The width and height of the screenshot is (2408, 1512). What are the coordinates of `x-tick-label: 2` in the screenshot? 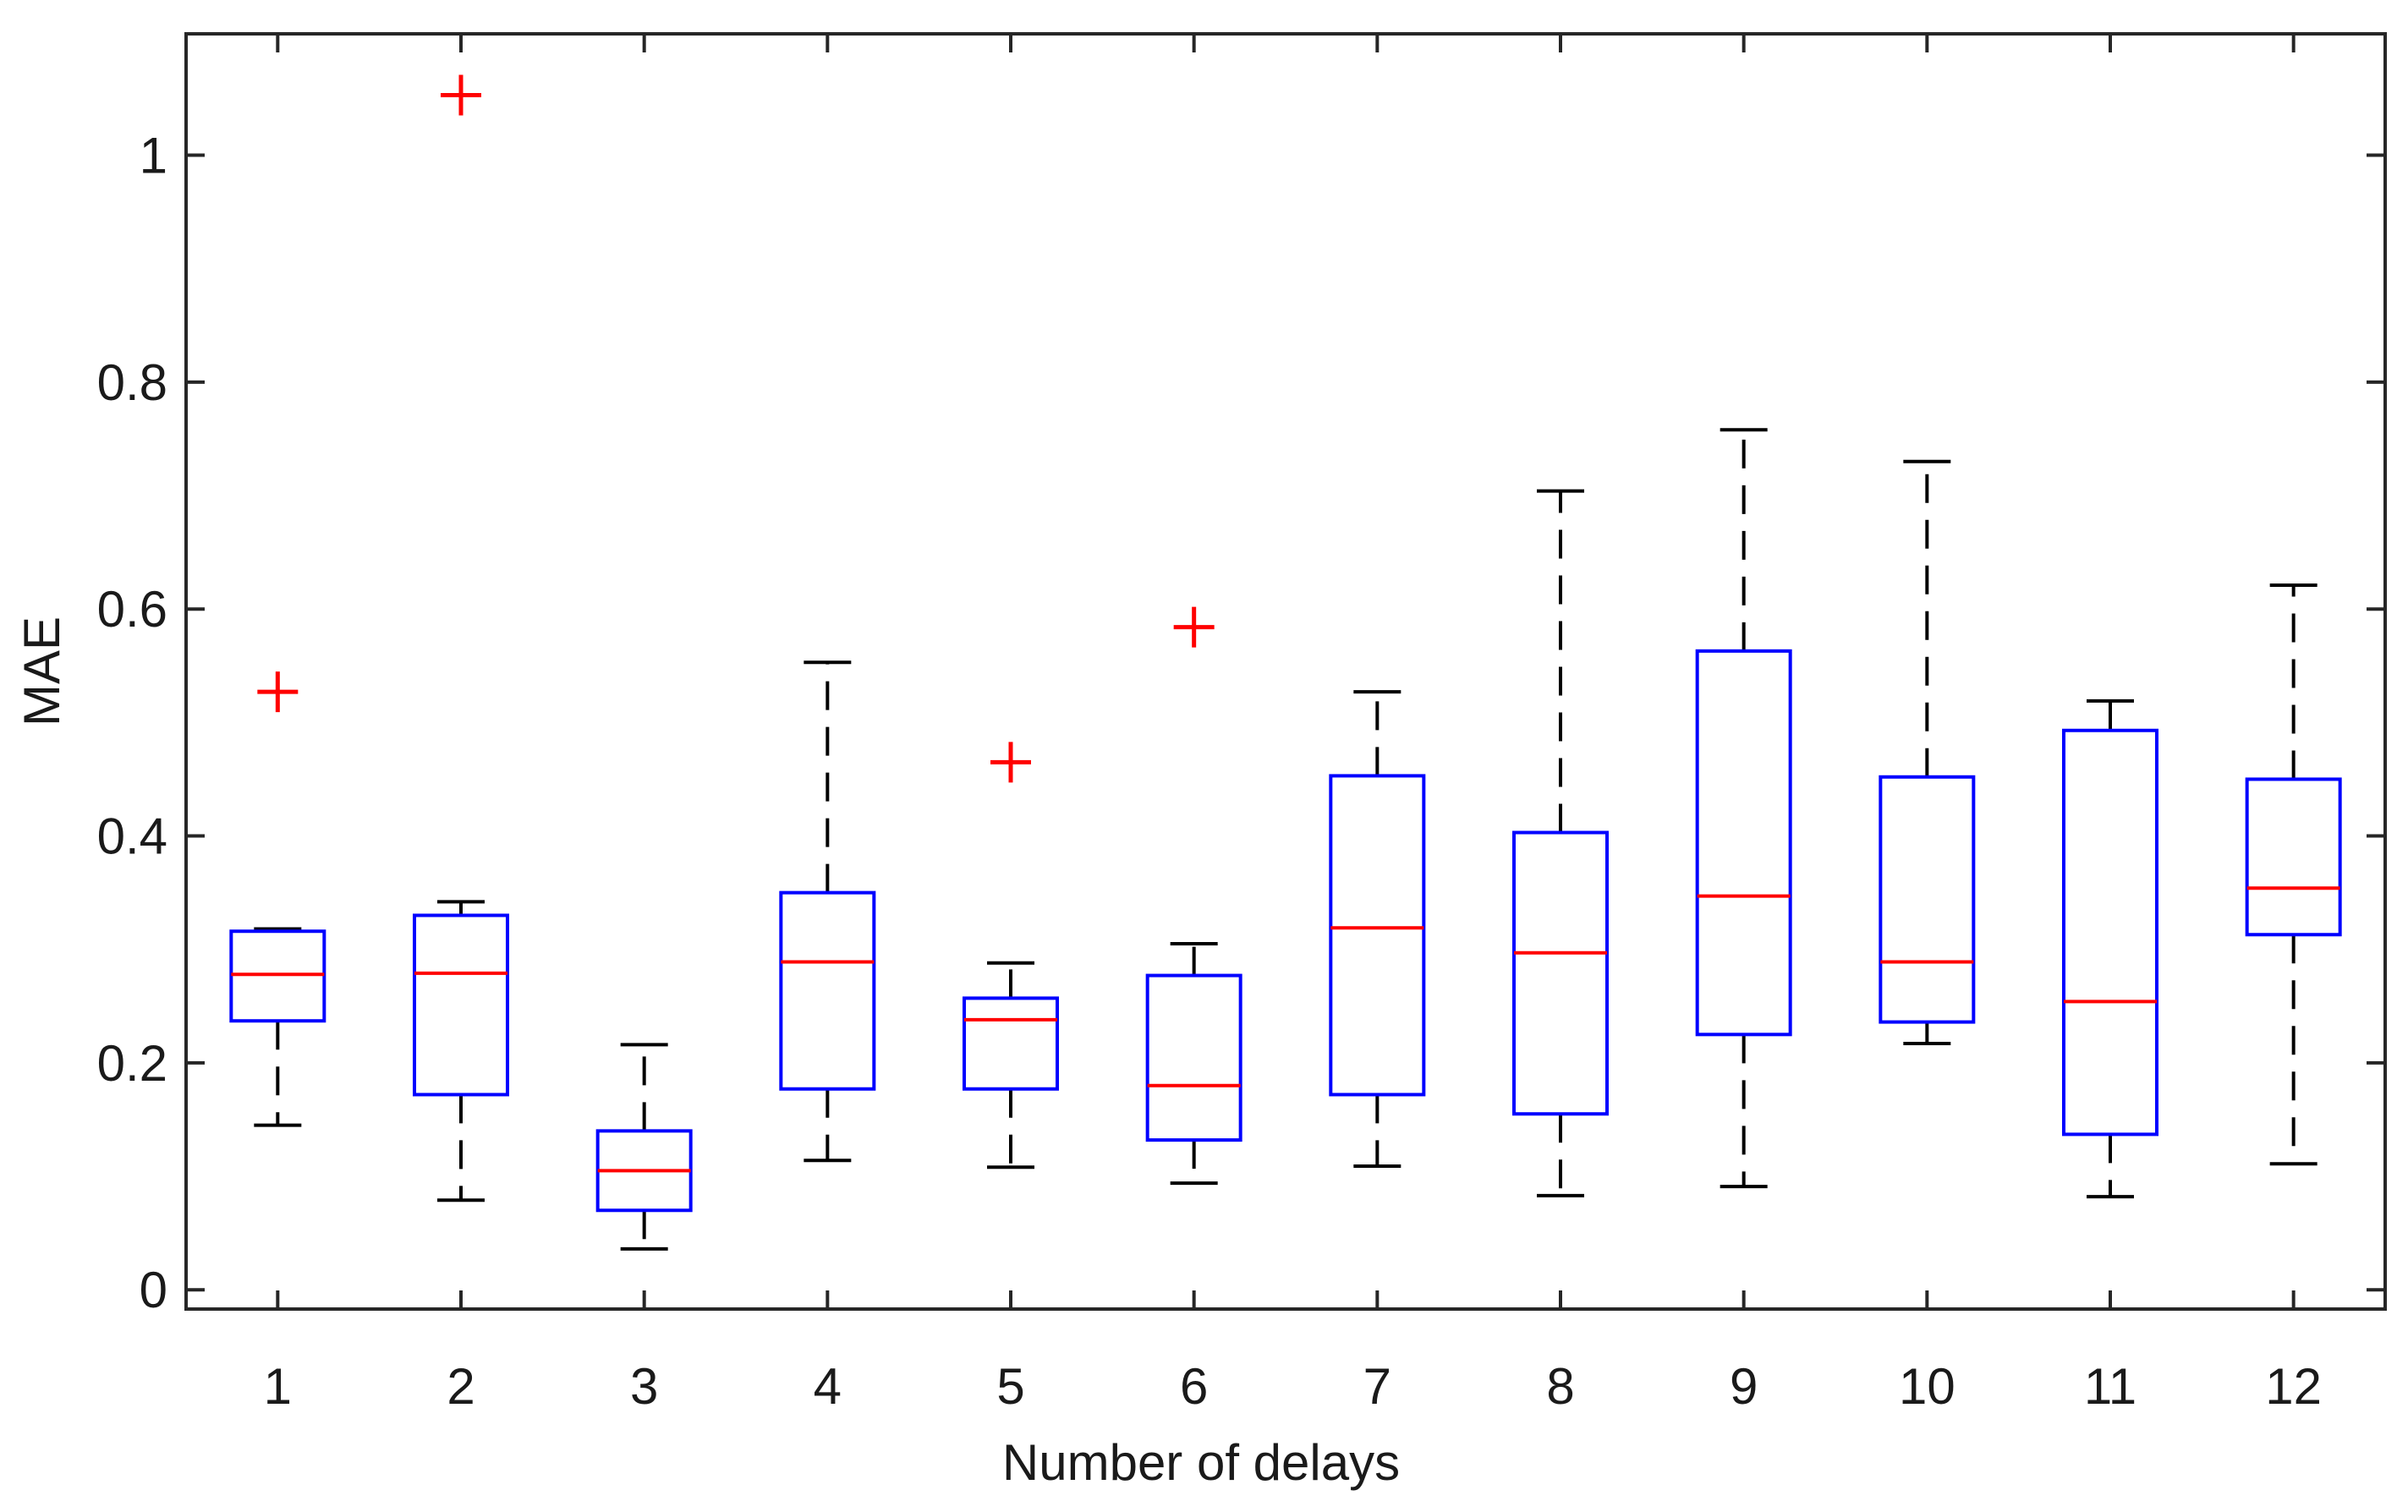 It's located at (461, 1386).